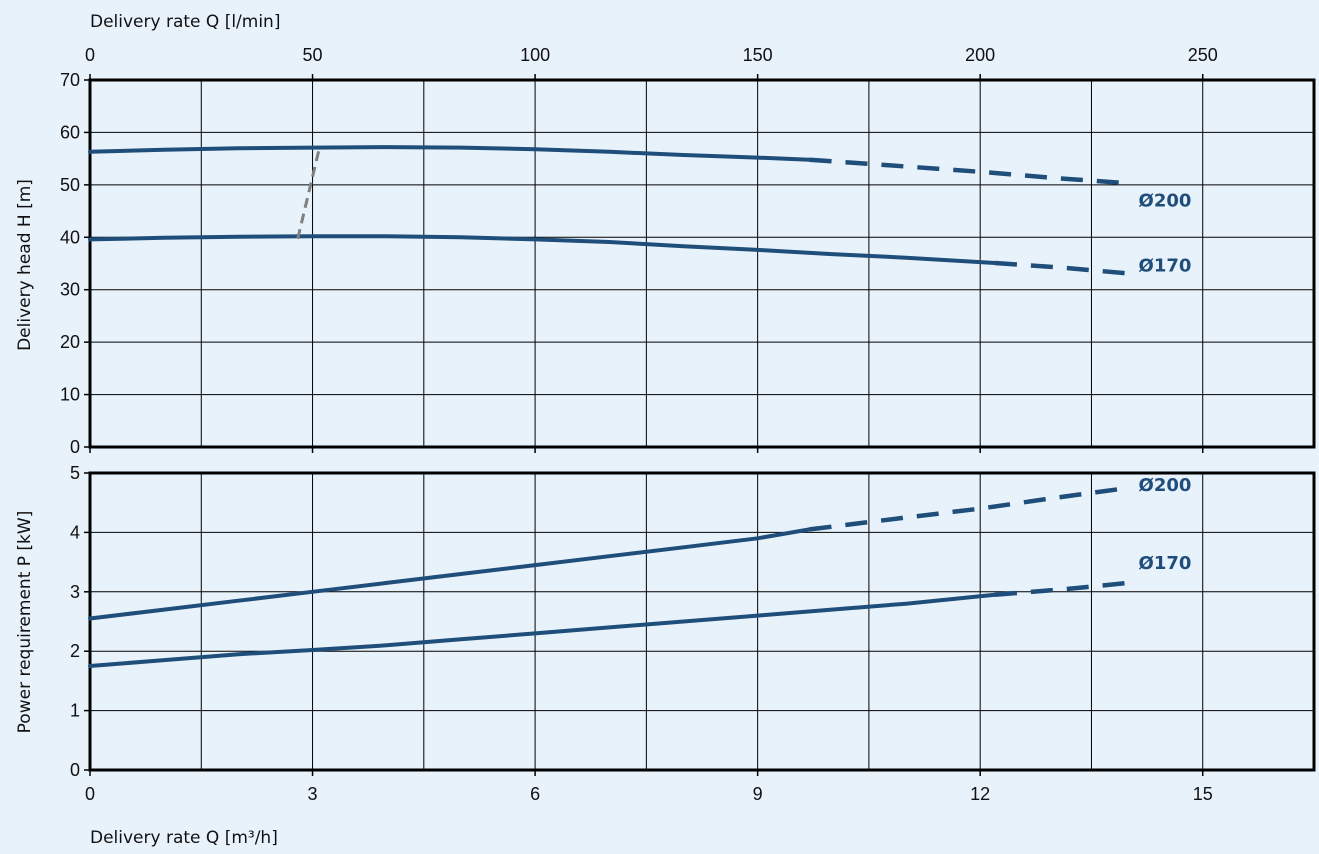 The height and width of the screenshot is (854, 1319). What do you see at coordinates (535, 794) in the screenshot?
I see `x-tick-label: 6` at bounding box center [535, 794].